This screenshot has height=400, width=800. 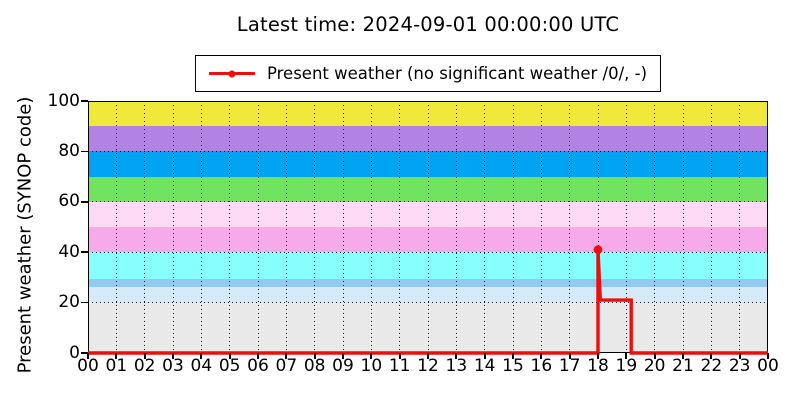 I want to click on chart-title: Latest time: 2024-09-01 00:00:00 UTC, so click(x=428, y=24).